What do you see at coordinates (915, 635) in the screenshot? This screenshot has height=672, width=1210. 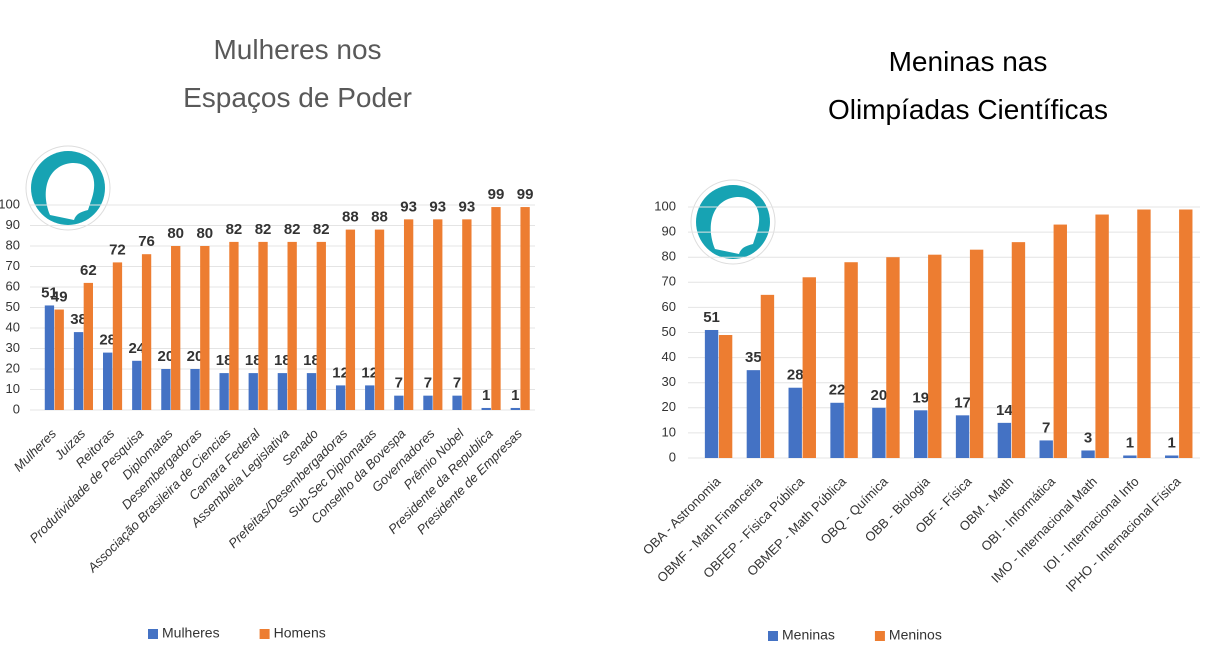 I see `legend-label: Meninos` at bounding box center [915, 635].